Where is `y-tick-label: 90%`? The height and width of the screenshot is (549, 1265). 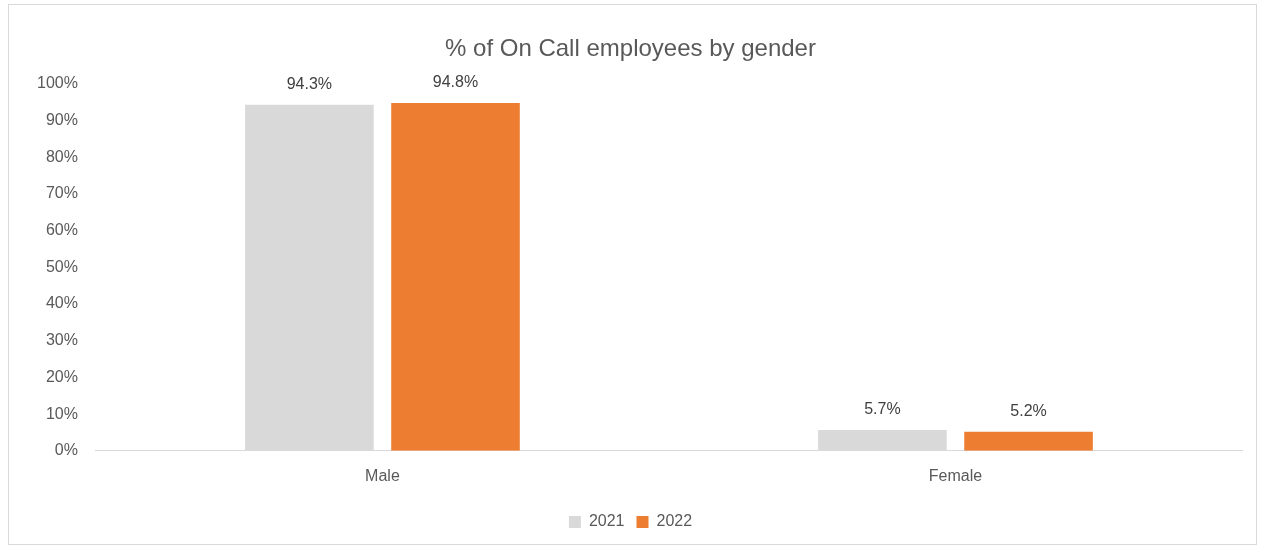 y-tick-label: 90% is located at coordinates (61, 119).